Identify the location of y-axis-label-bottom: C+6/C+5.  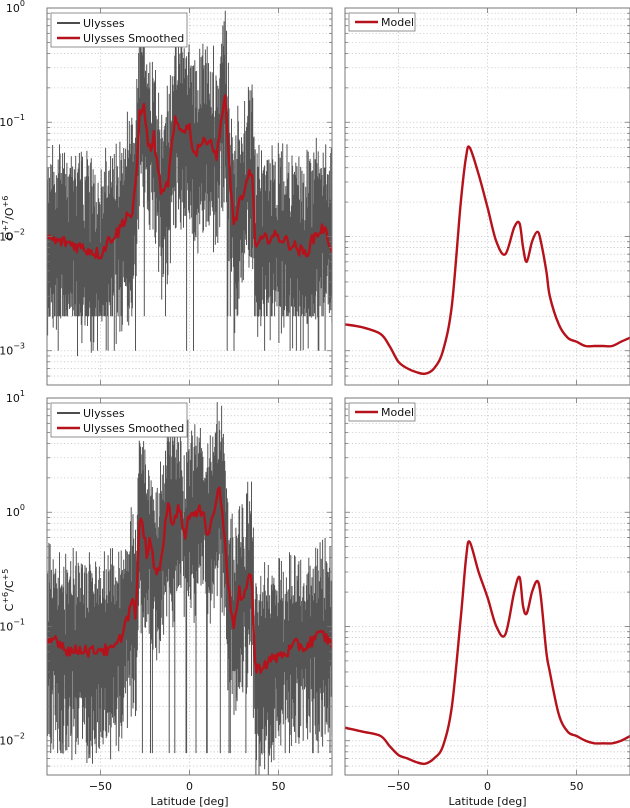
(8, 590).